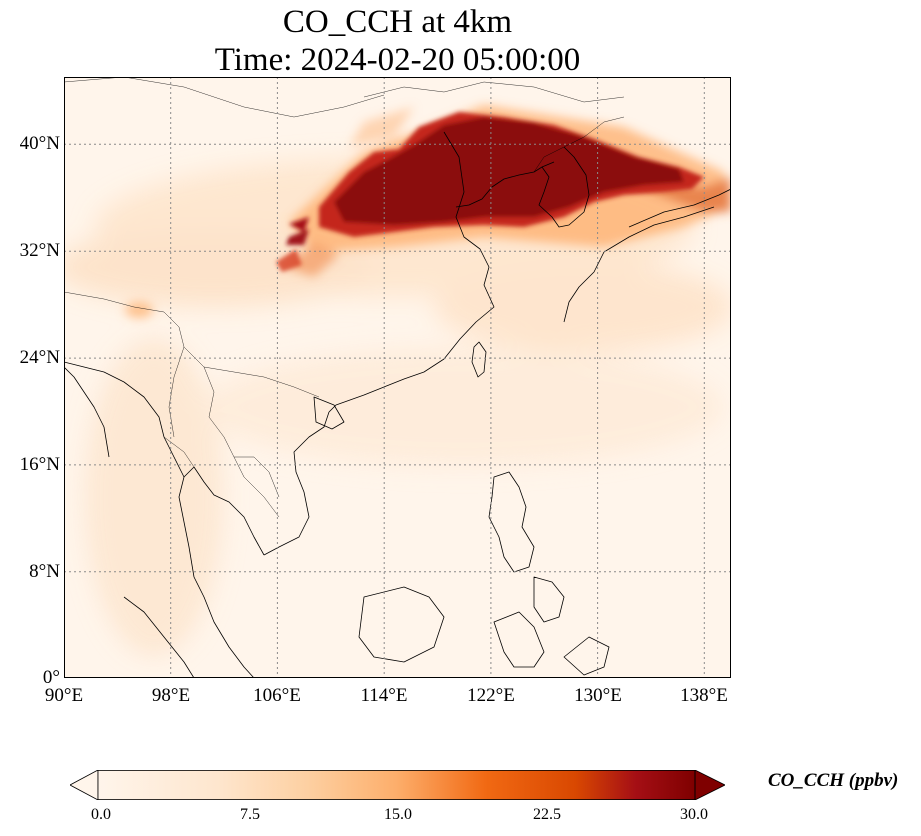  Describe the element at coordinates (250, 814) in the screenshot. I see `colorbar-tick-label: 7.5` at that location.